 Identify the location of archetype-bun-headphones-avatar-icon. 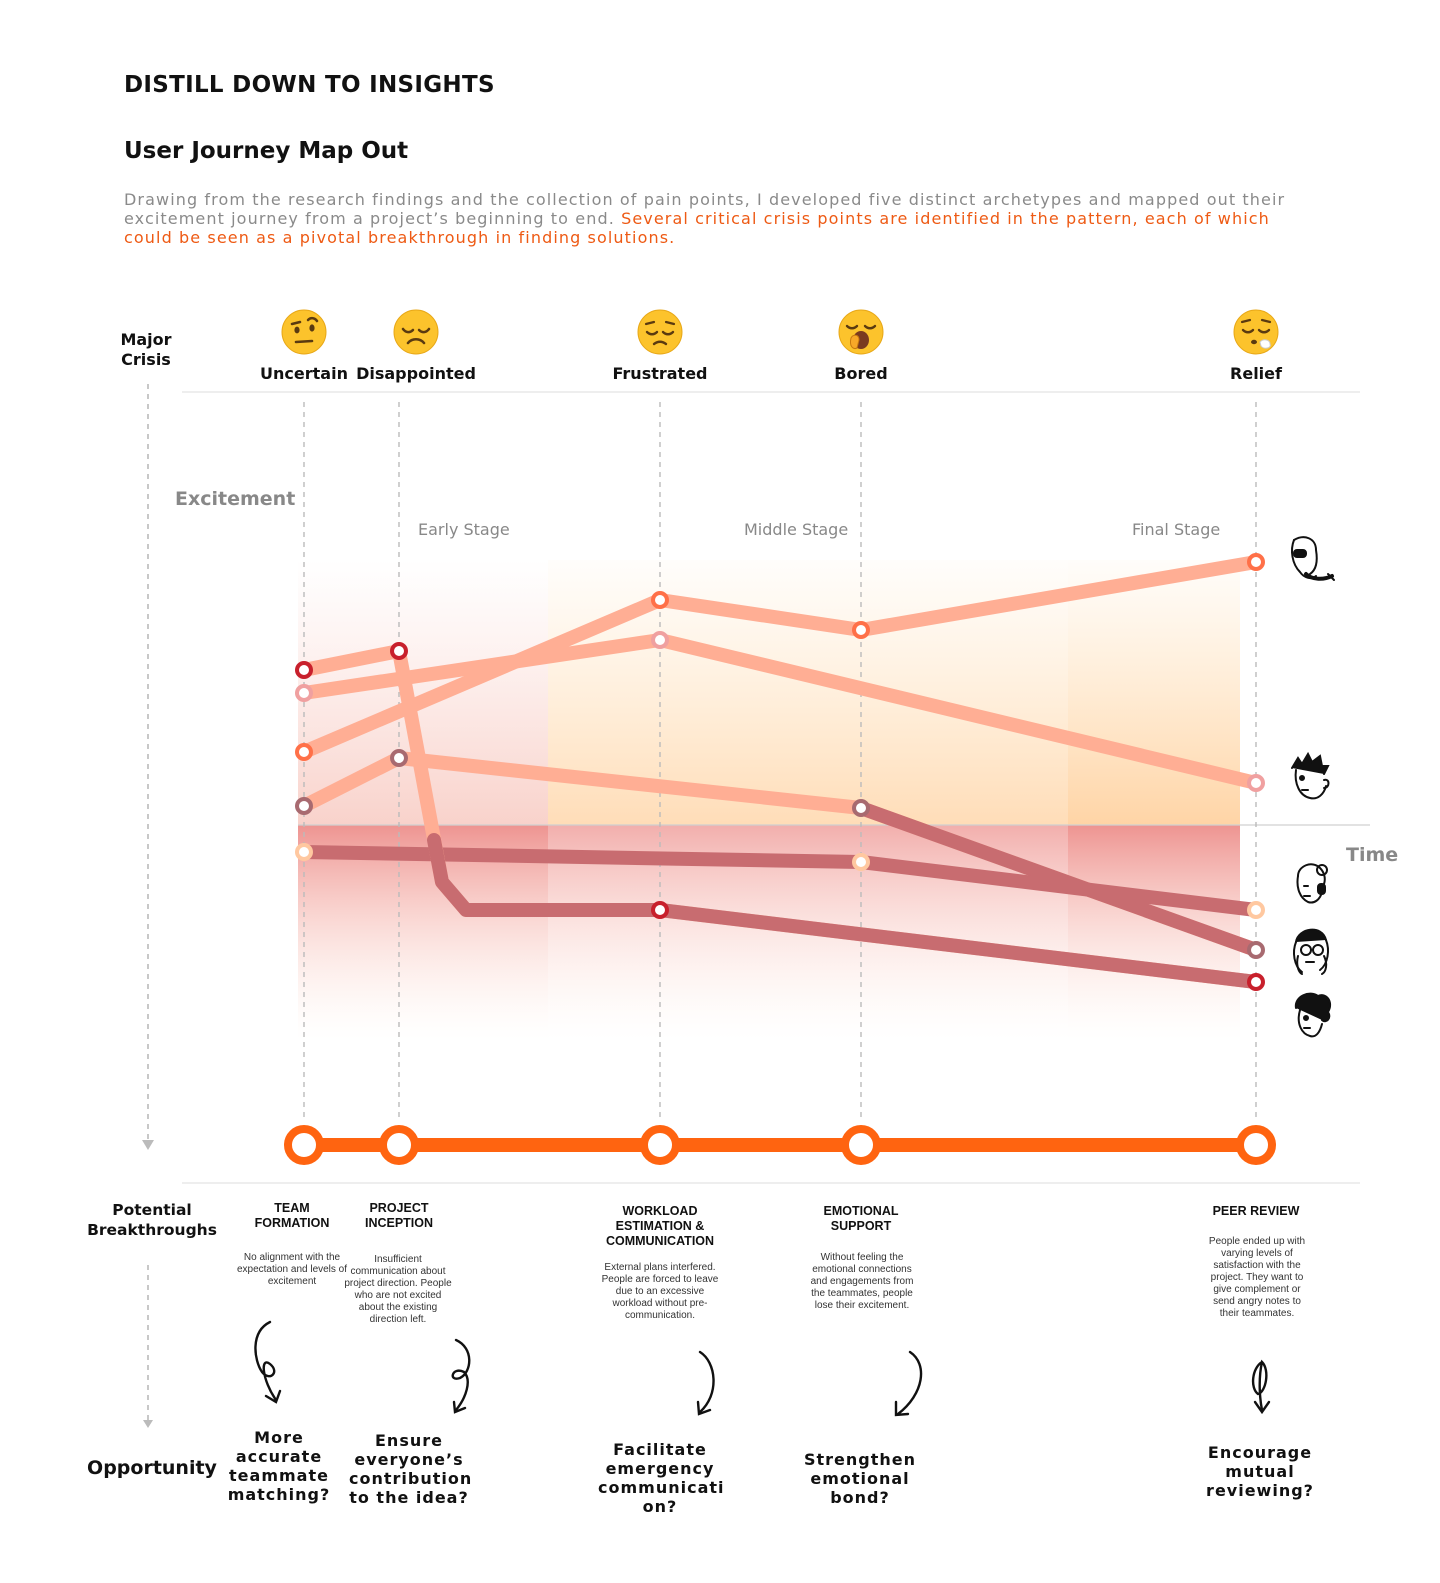
(1312, 883).